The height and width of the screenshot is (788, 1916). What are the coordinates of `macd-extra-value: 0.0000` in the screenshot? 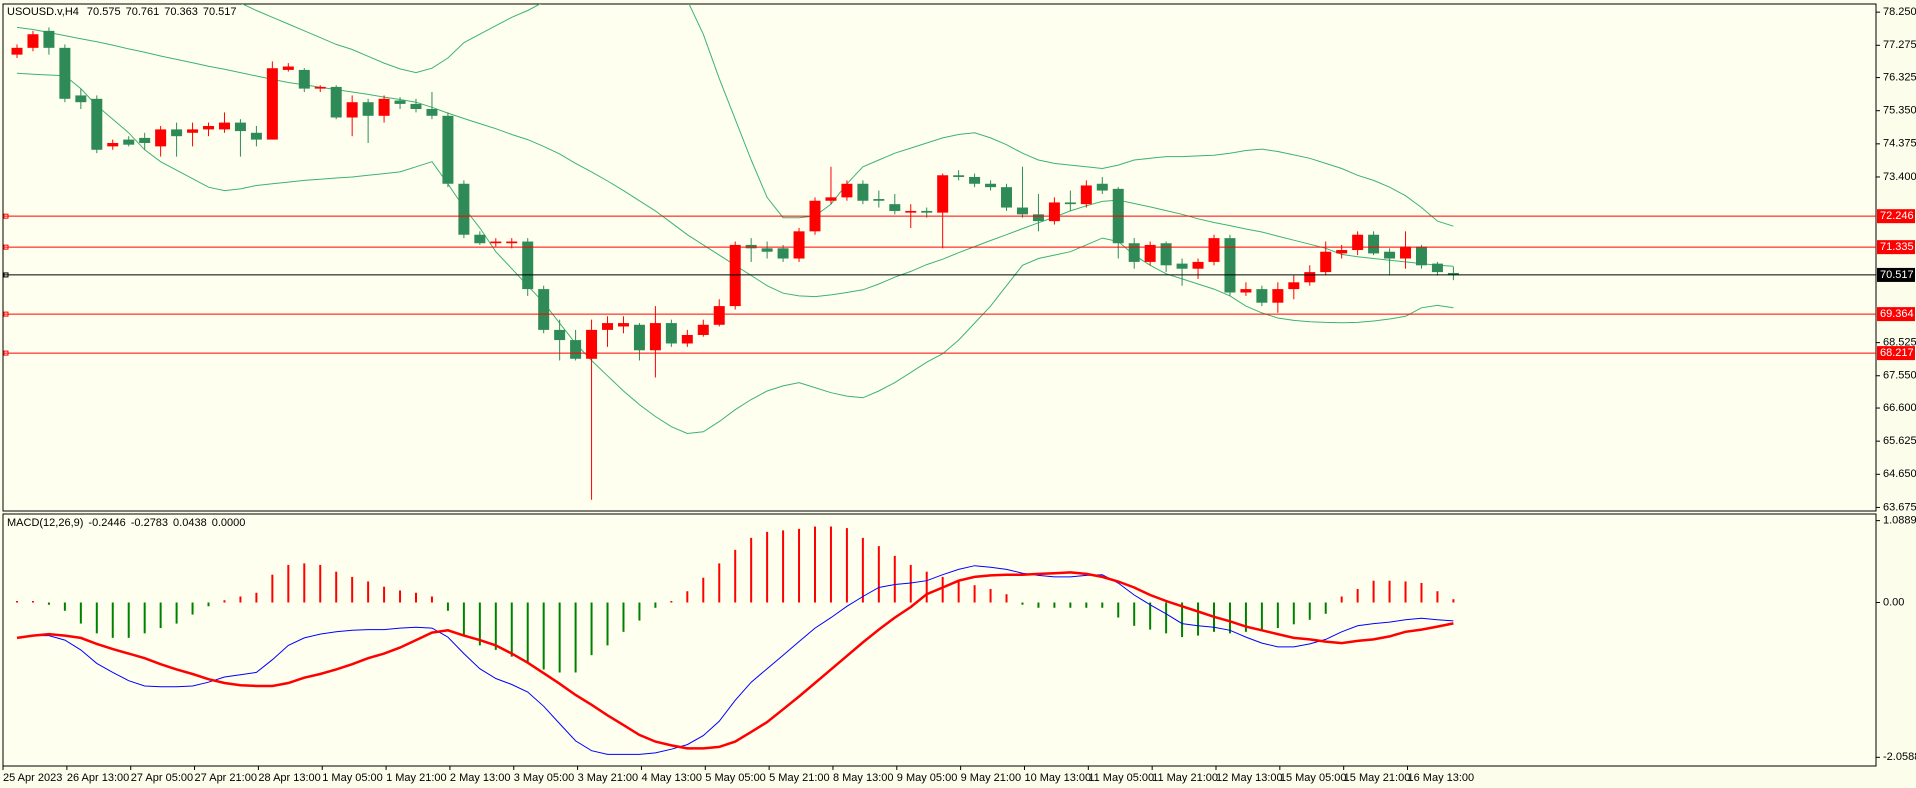 It's located at (229, 523).